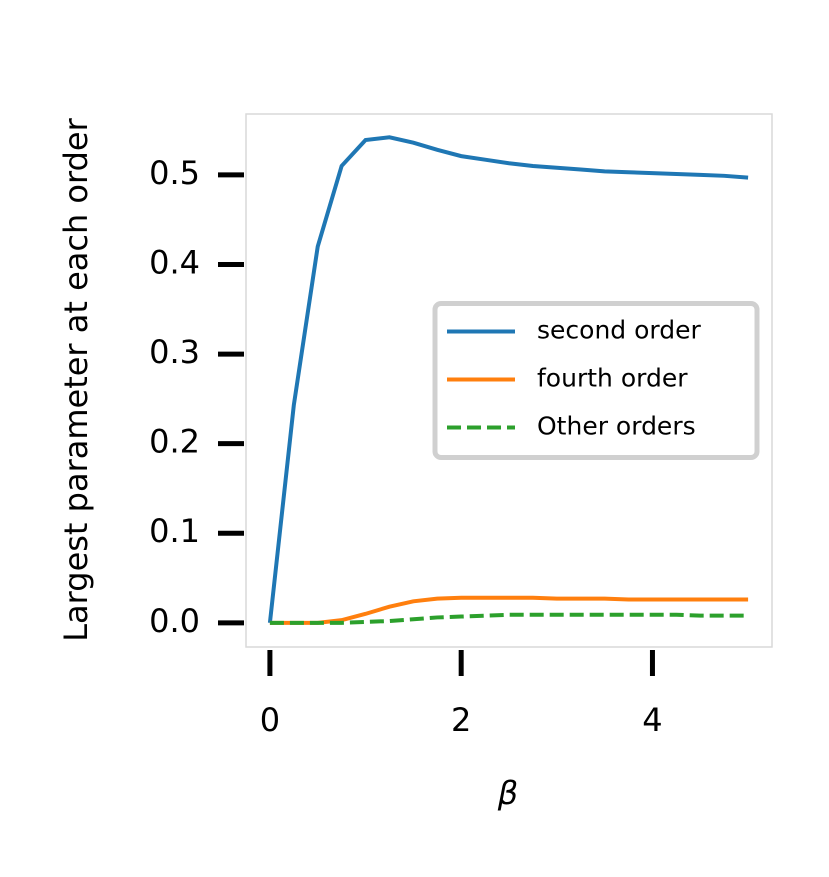 This screenshot has height=877, width=829. Describe the element at coordinates (174, 262) in the screenshot. I see `y-tick-label: 0.4` at that location.